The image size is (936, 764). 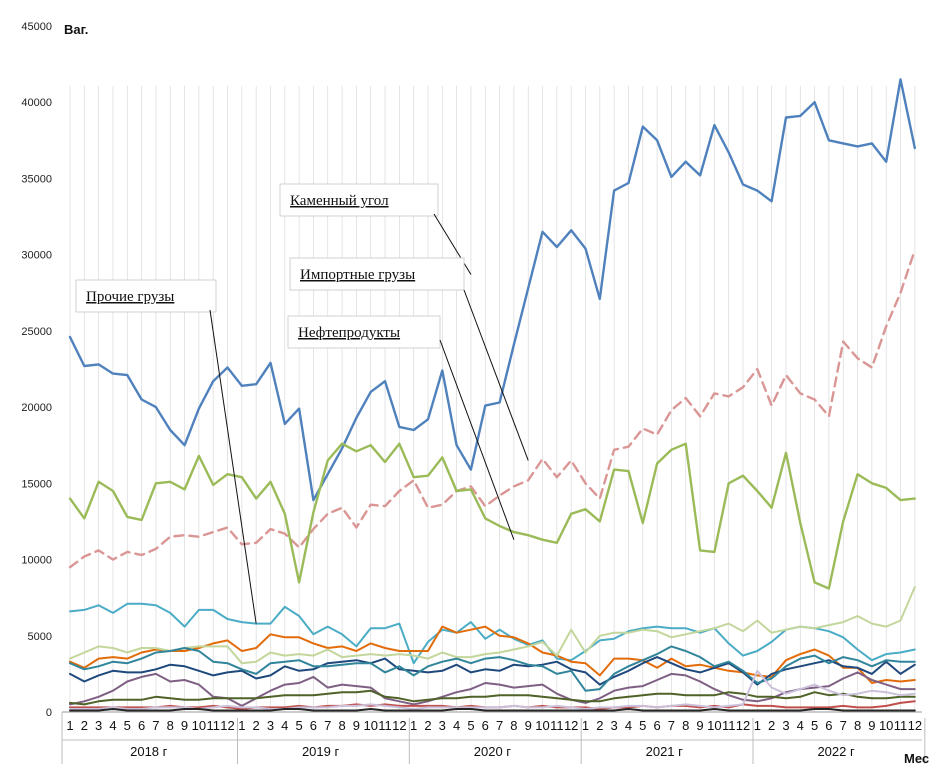 What do you see at coordinates (36, 561) in the screenshot?
I see `y-tick-label: 10000` at bounding box center [36, 561].